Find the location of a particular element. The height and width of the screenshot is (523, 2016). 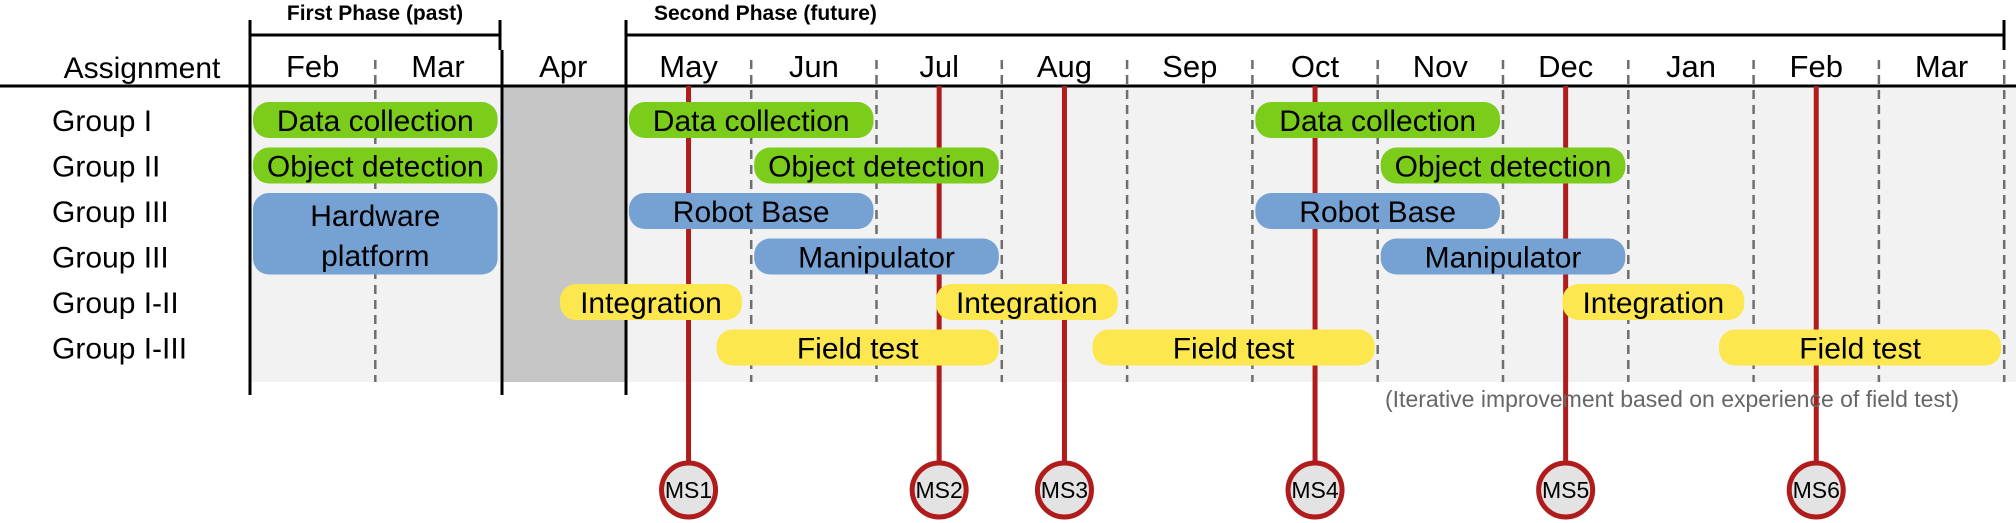

milestone-ms3: MS3 is located at coordinates (1064, 490).